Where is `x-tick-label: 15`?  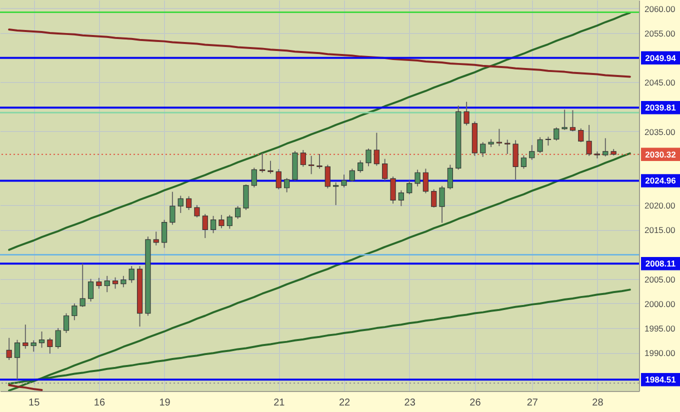
x-tick-label: 15 is located at coordinates (34, 403).